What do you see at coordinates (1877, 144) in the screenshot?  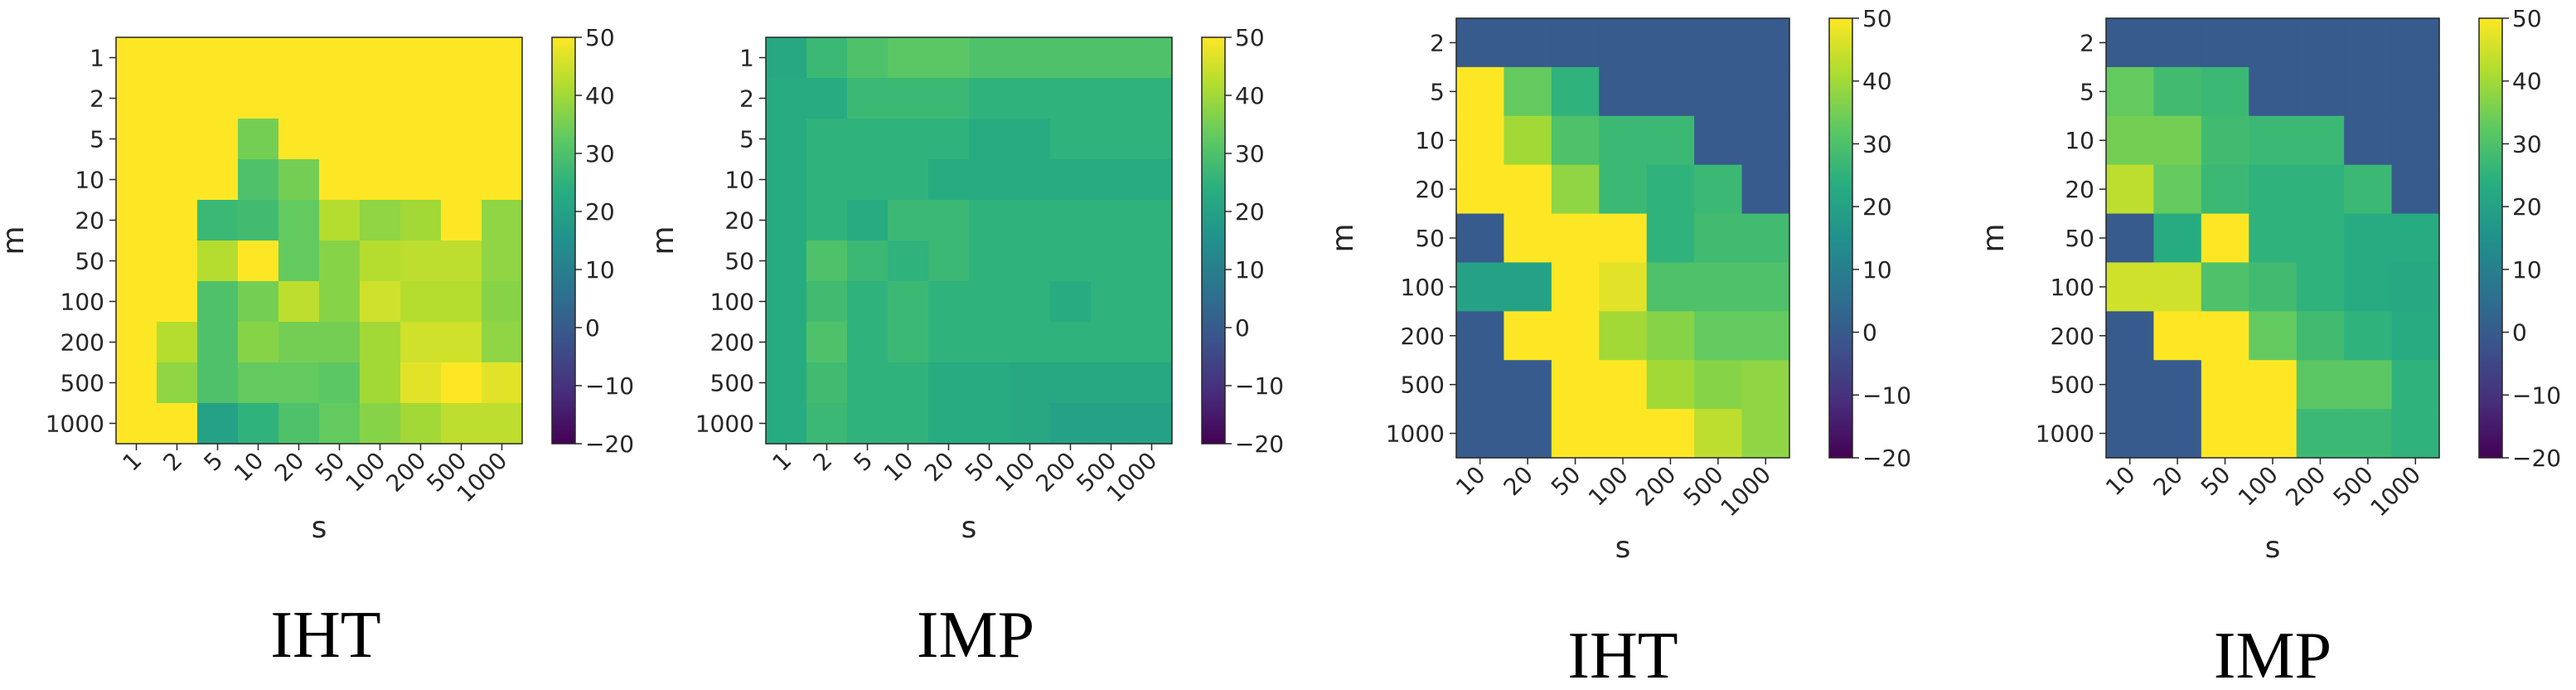 I see `colorbar-tick-label: 30` at bounding box center [1877, 144].